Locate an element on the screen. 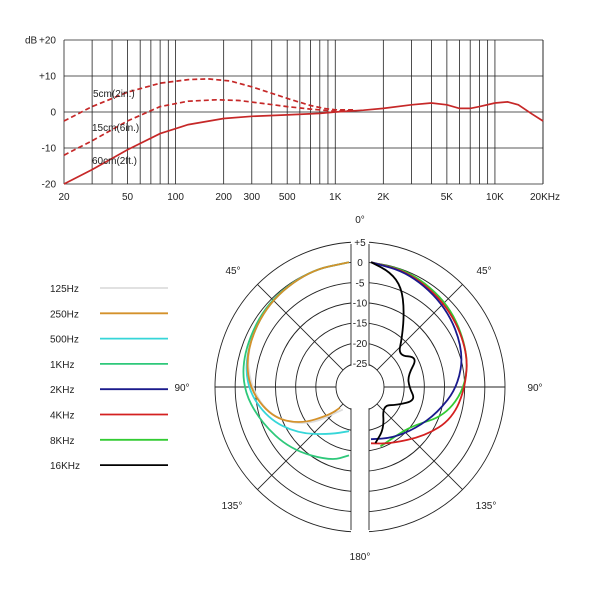 The image size is (600, 600). legend-label: 8KHz is located at coordinates (62, 441).